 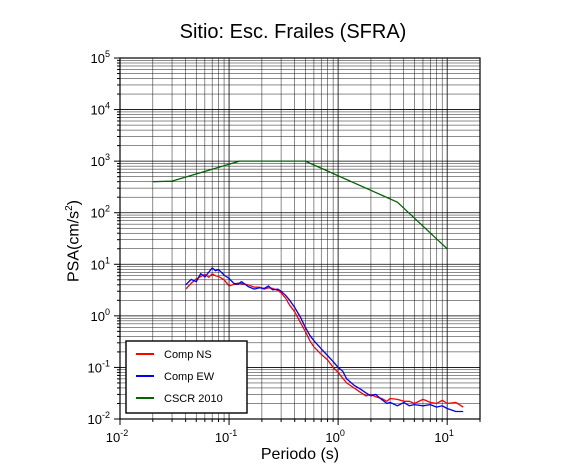 What do you see at coordinates (193, 399) in the screenshot?
I see `legend-label-3: CSCR 2010` at bounding box center [193, 399].